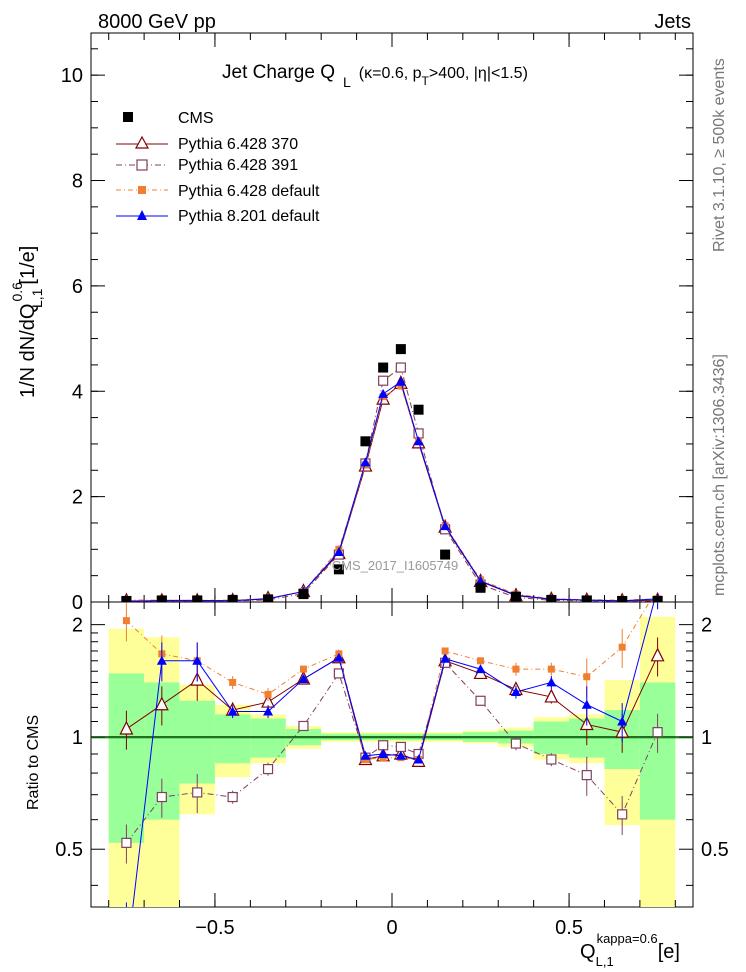  Describe the element at coordinates (719, 155) in the screenshot. I see `rivet-label: Rivet 3.1.10, ≥ 500k events` at that location.